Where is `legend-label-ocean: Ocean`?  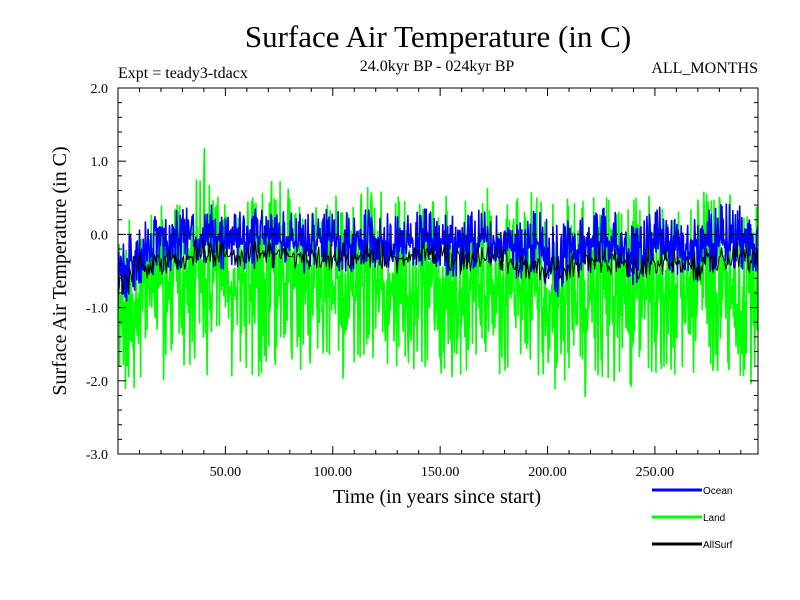 legend-label-ocean: Ocean is located at coordinates (717, 491).